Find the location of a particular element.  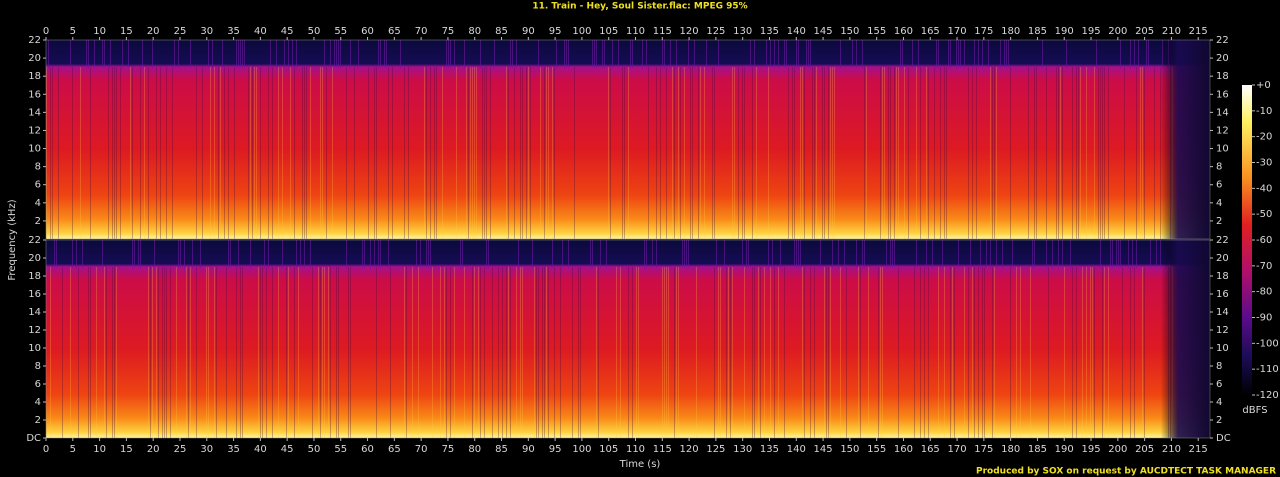

x-tick-label: 85 is located at coordinates (501, 449).